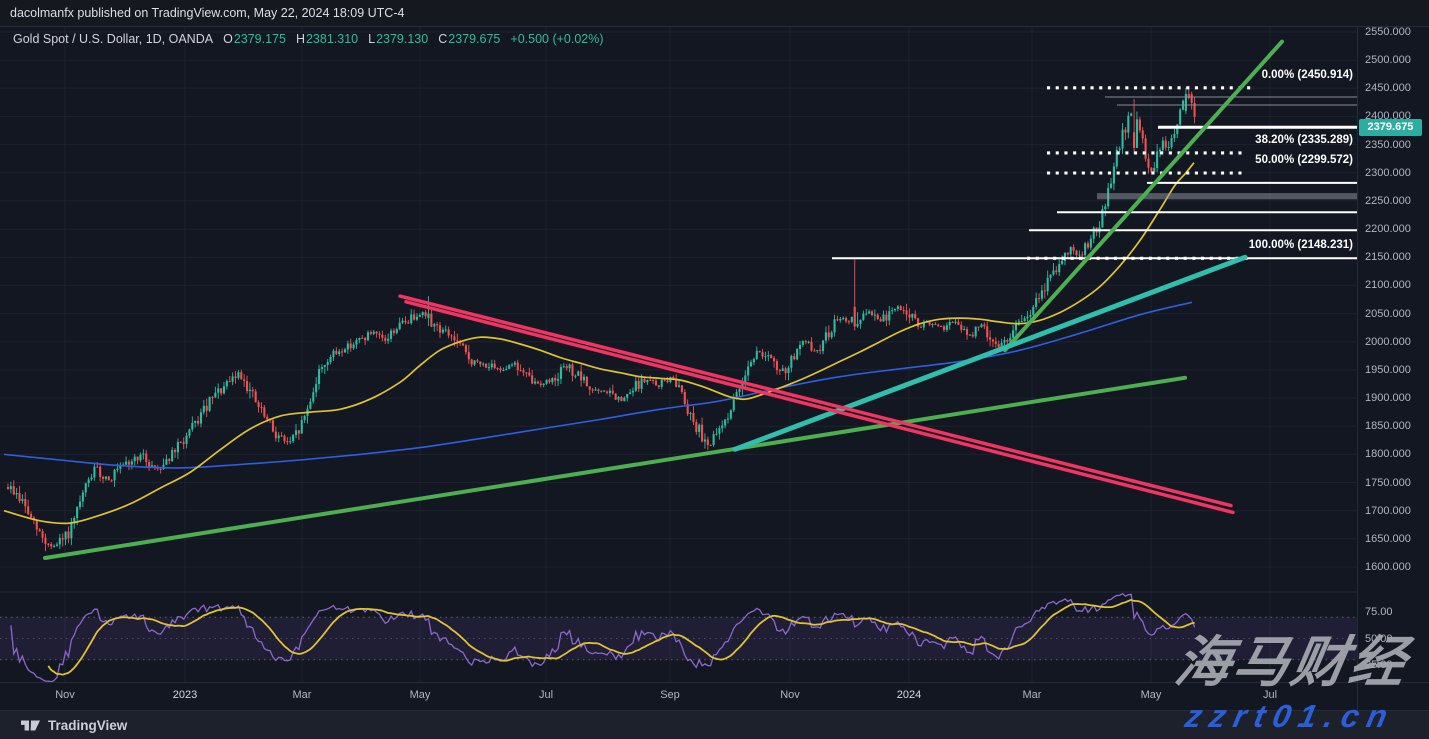  I want to click on rsi-tick-label: 25.00, so click(1379, 665).